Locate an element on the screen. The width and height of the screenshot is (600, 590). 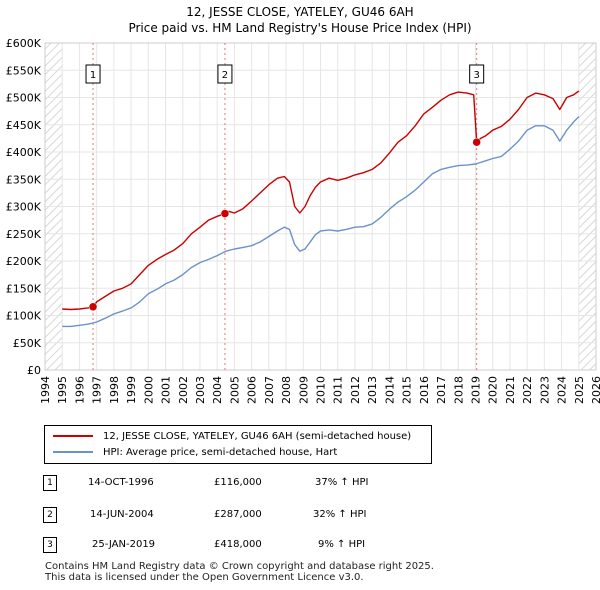
legend-swatch-property is located at coordinates (73, 436).